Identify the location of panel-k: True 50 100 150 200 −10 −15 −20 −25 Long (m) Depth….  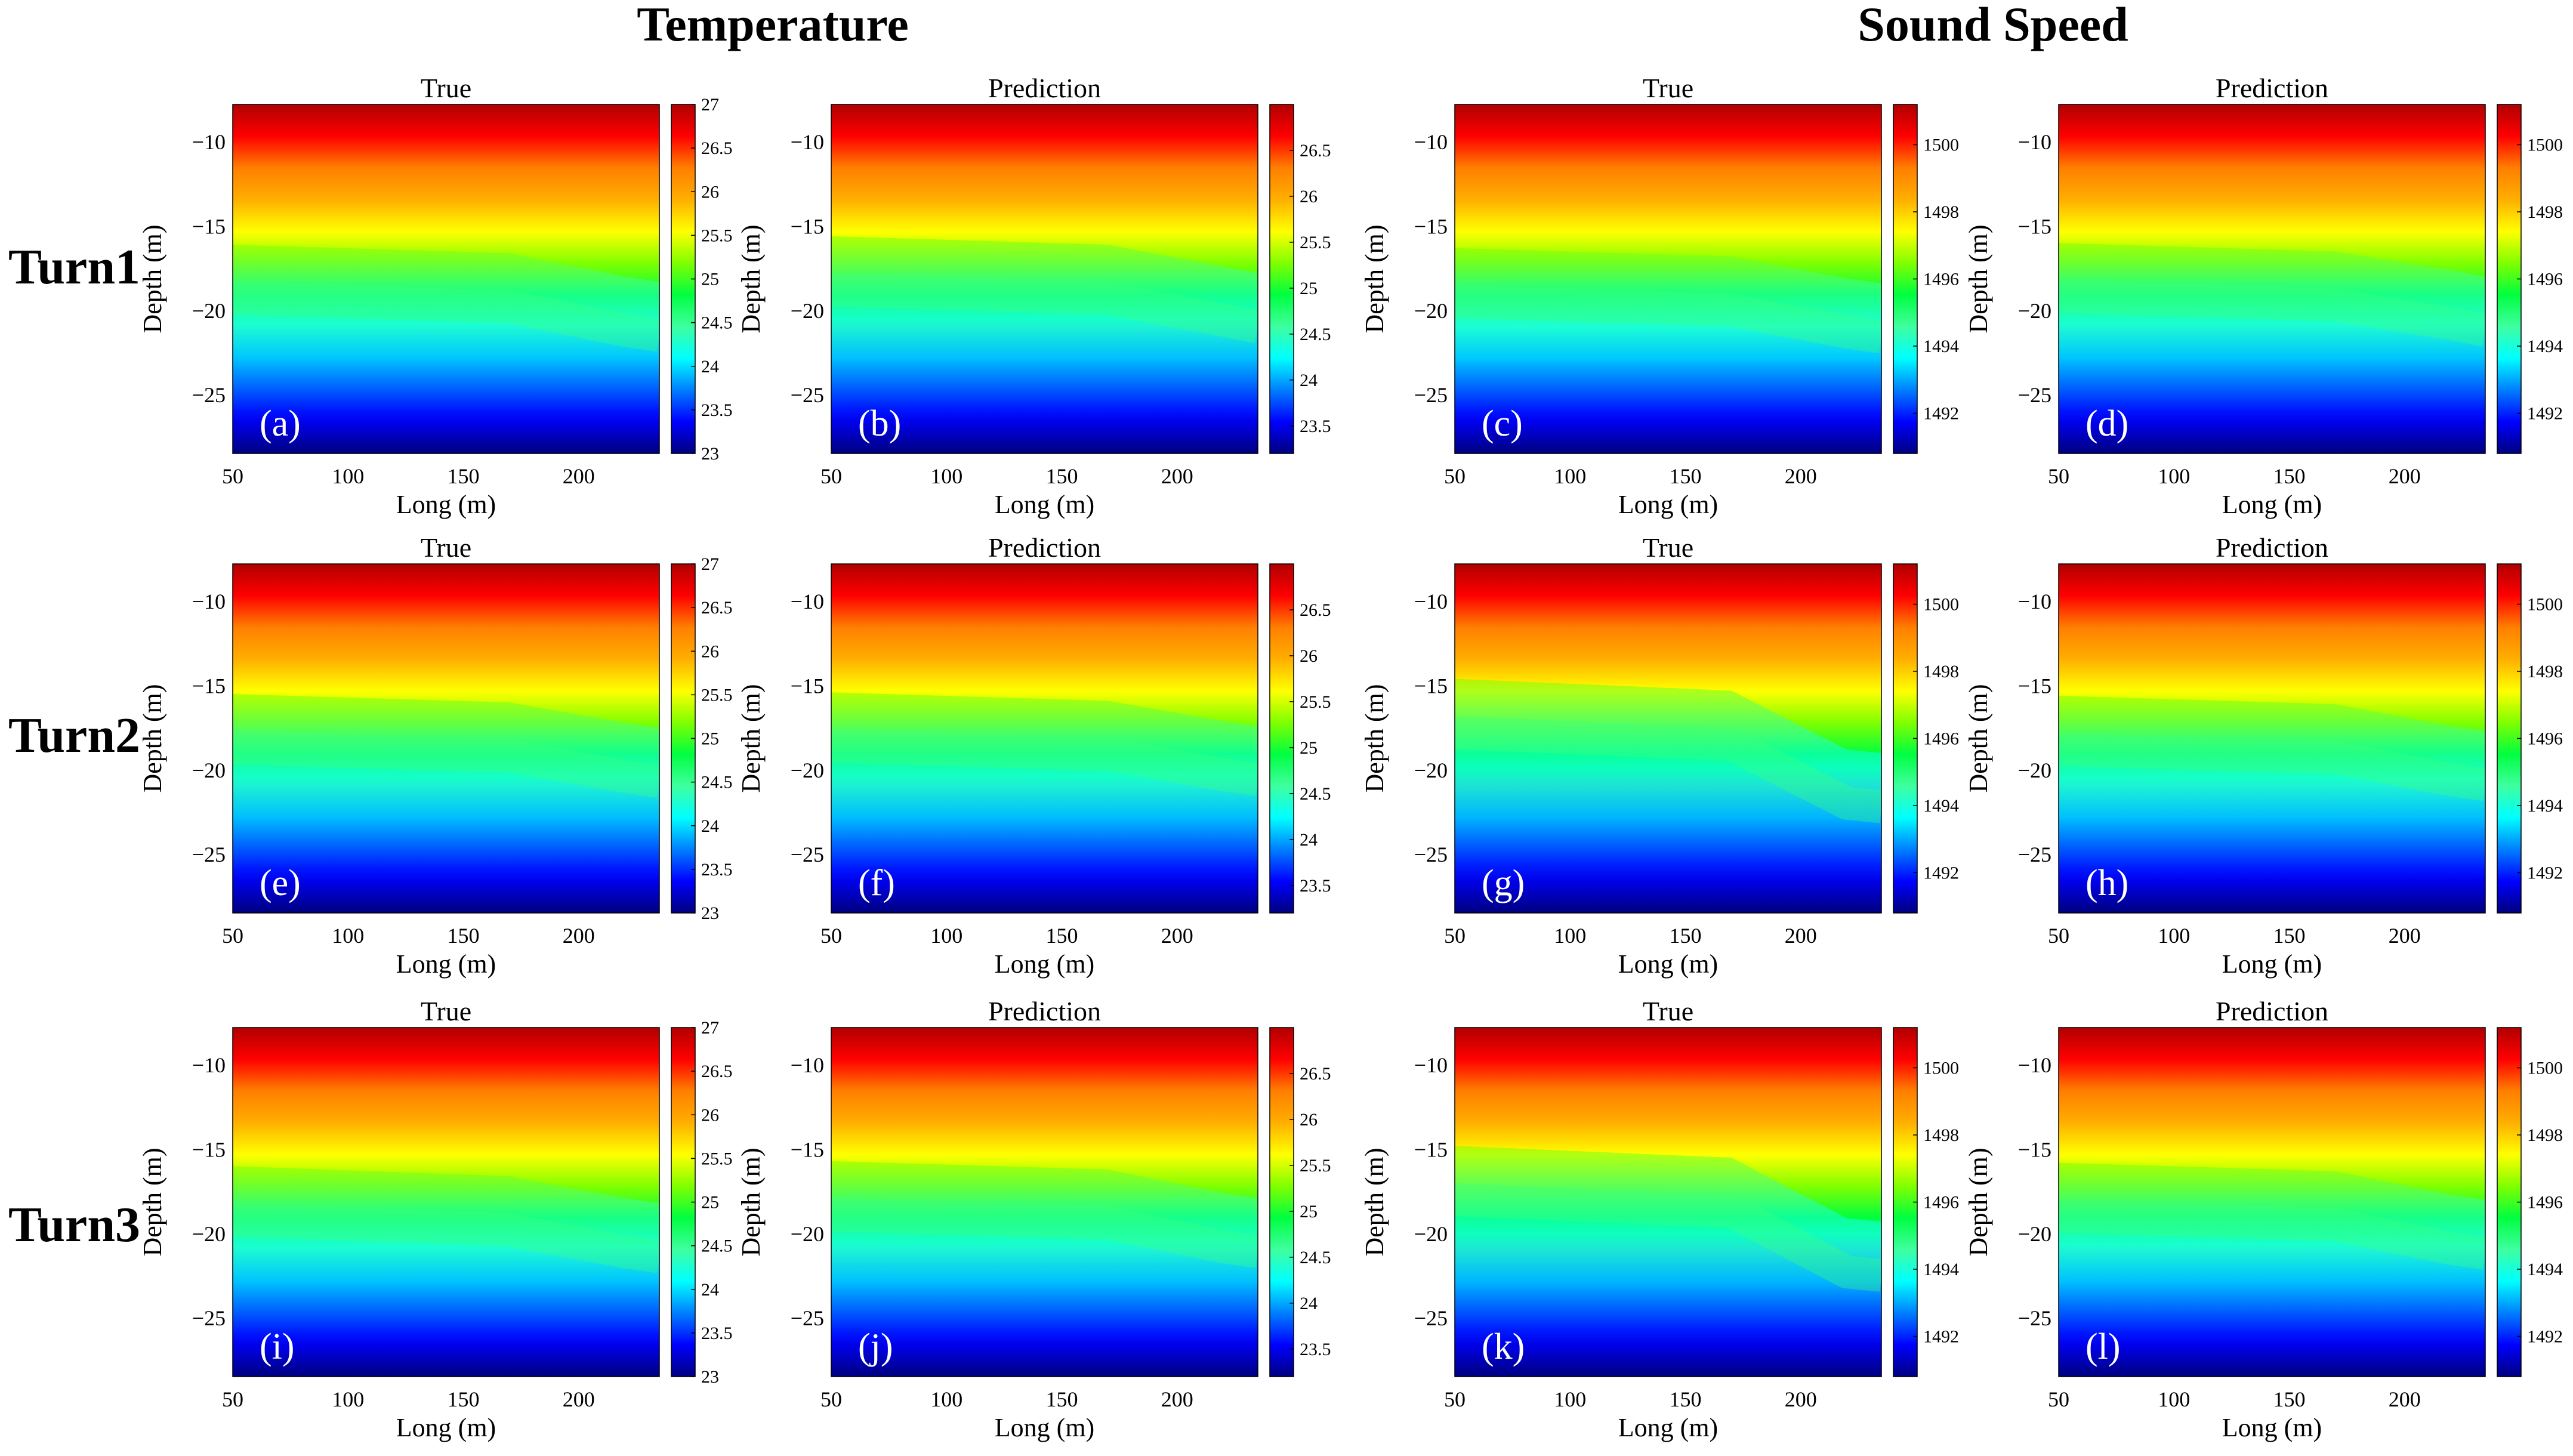
(1660, 1219).